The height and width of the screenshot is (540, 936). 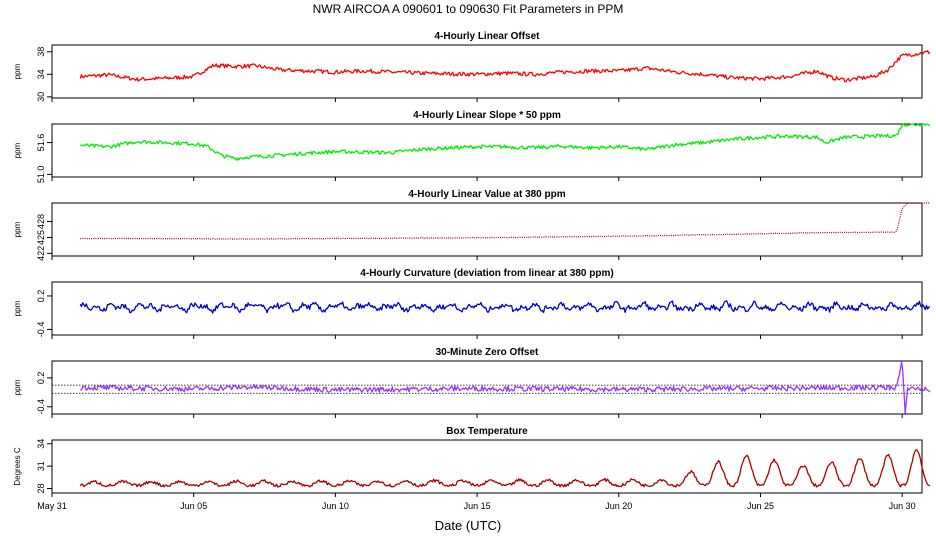 What do you see at coordinates (193, 506) in the screenshot?
I see `x-tick-label: Jun 05` at bounding box center [193, 506].